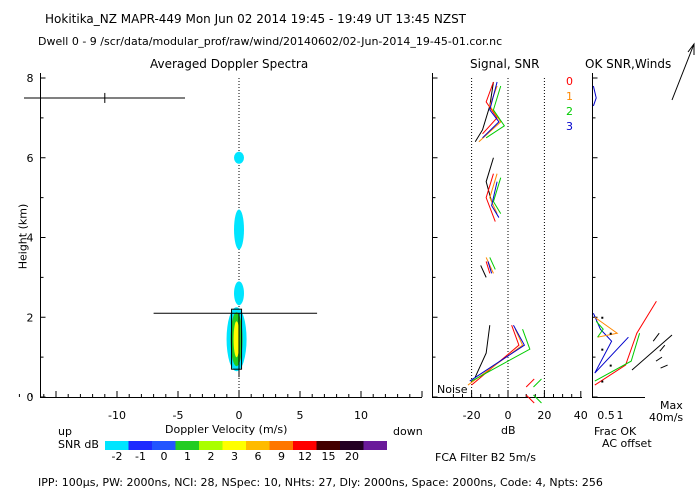 The image size is (700, 500). I want to click on channel-label-0: 0, so click(569, 81).